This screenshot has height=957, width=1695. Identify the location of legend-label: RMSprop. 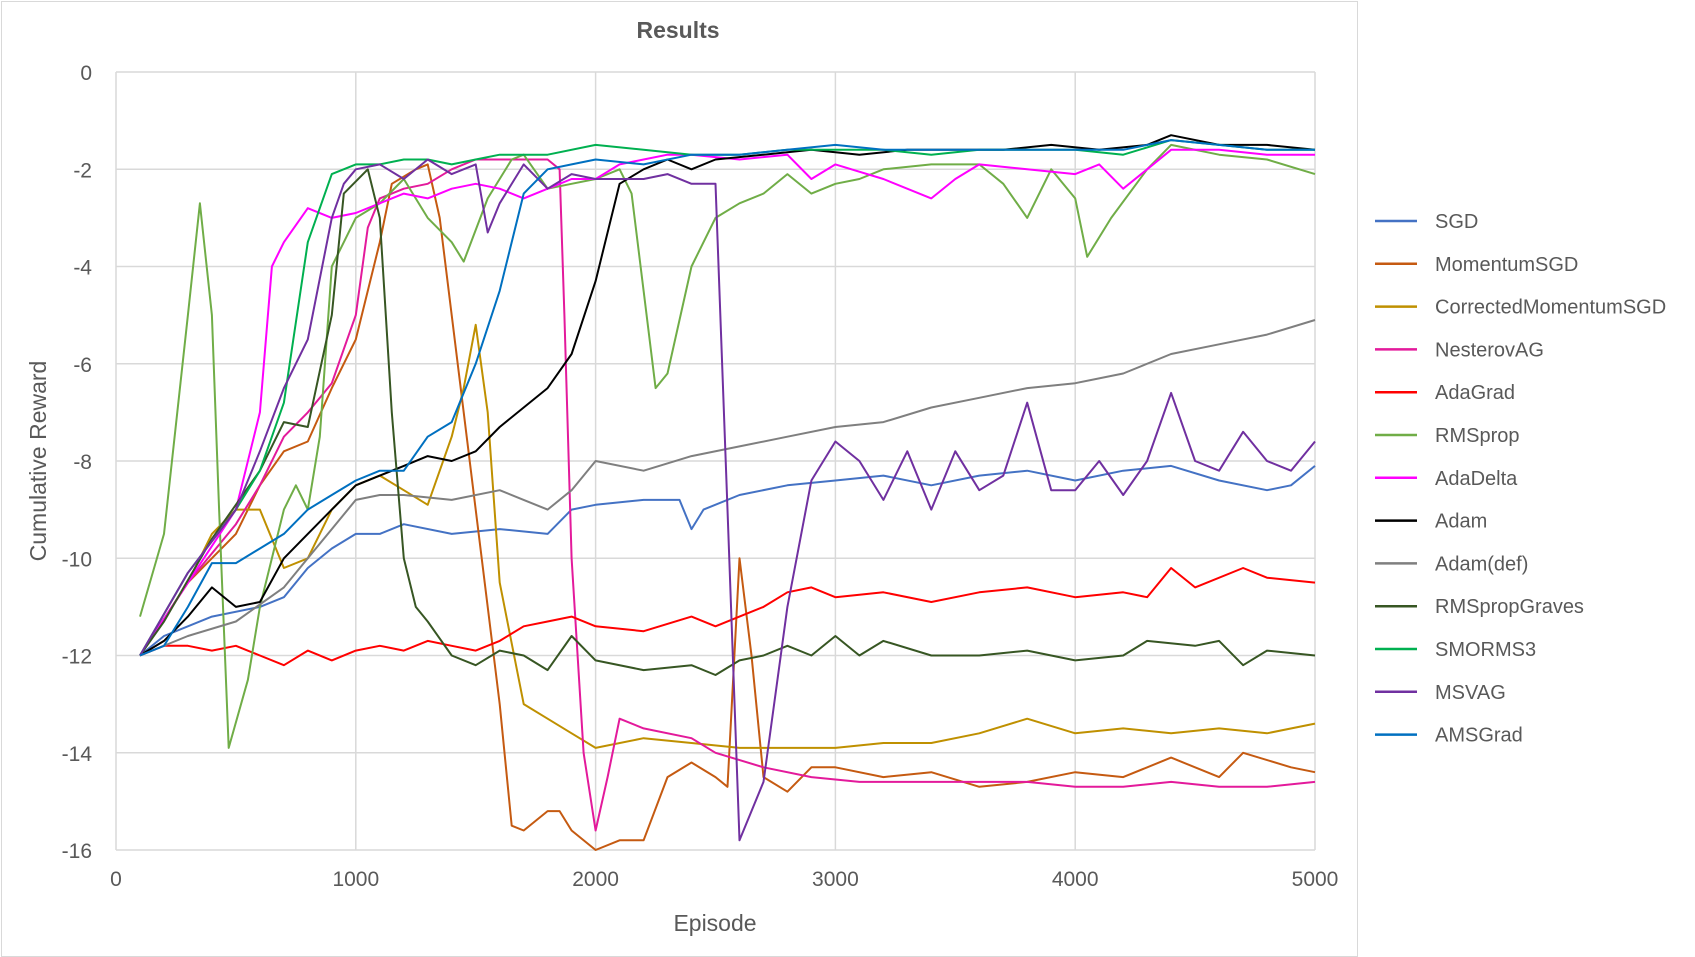
(1477, 436).